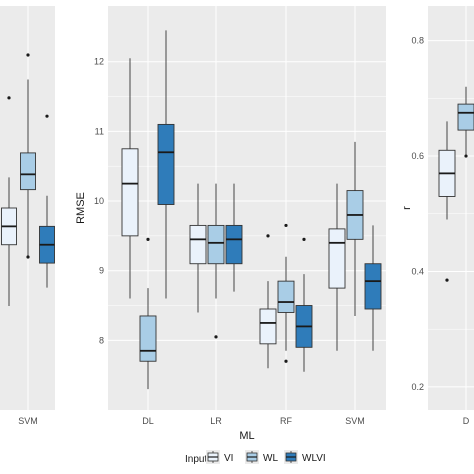 This screenshot has width=474, height=474. I want to click on box-wlvi-lr, so click(234, 237).